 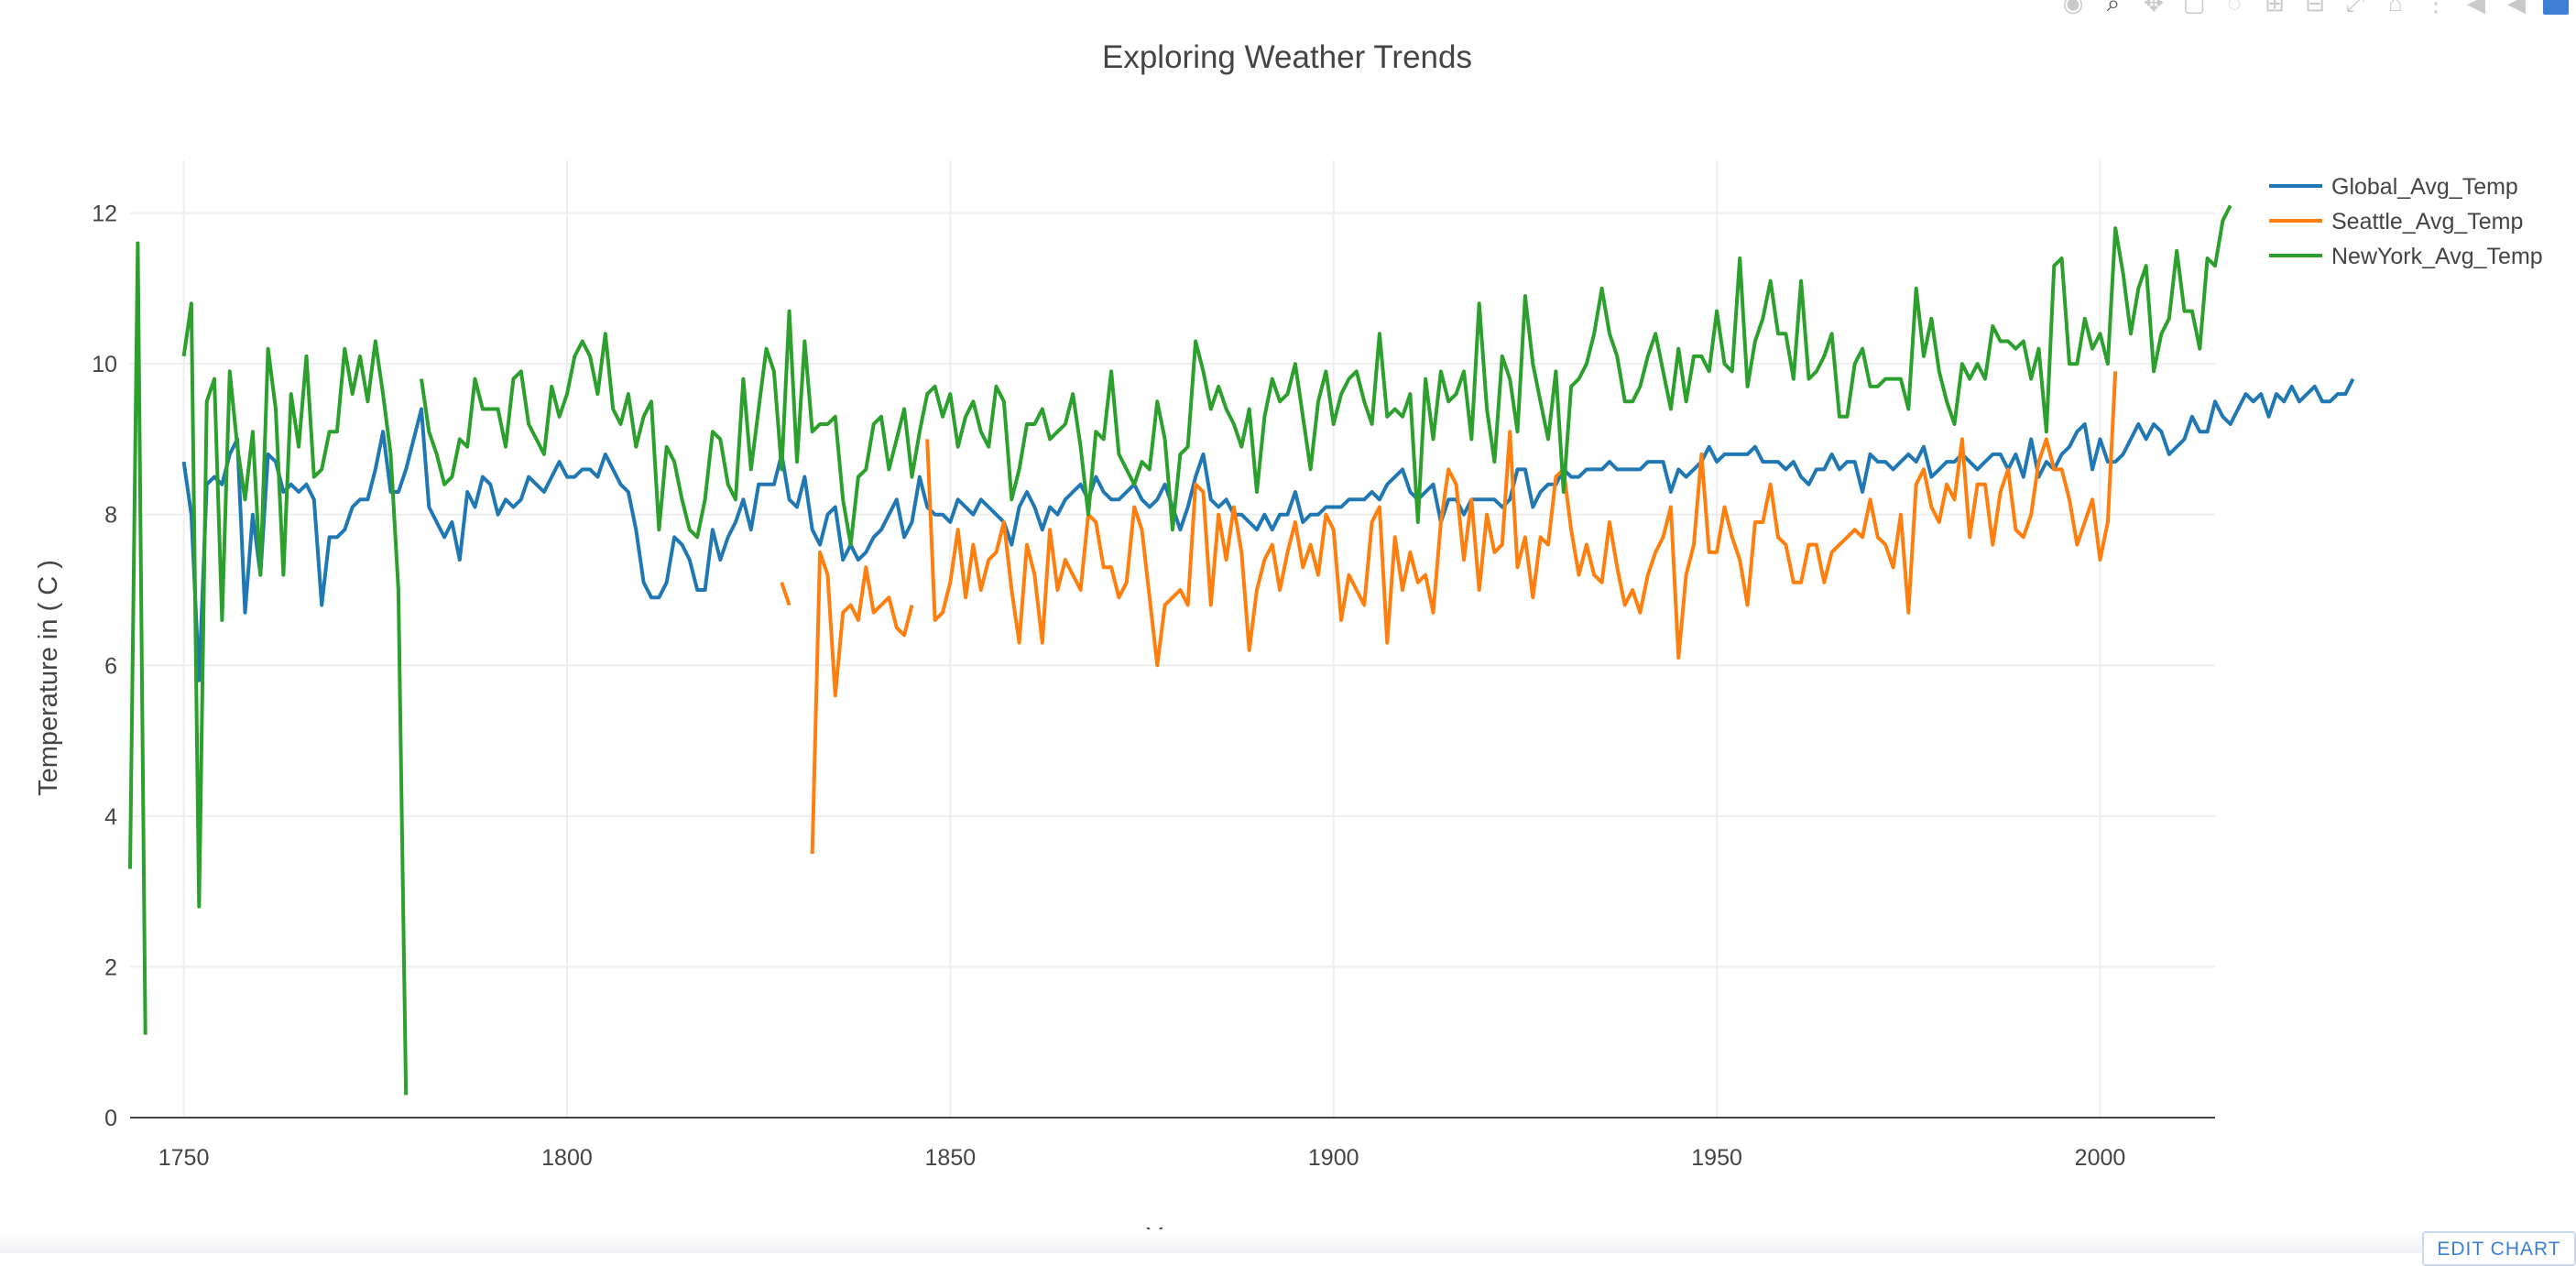 I want to click on legend-label: NewYork_Avg_Temp, so click(x=2437, y=256).